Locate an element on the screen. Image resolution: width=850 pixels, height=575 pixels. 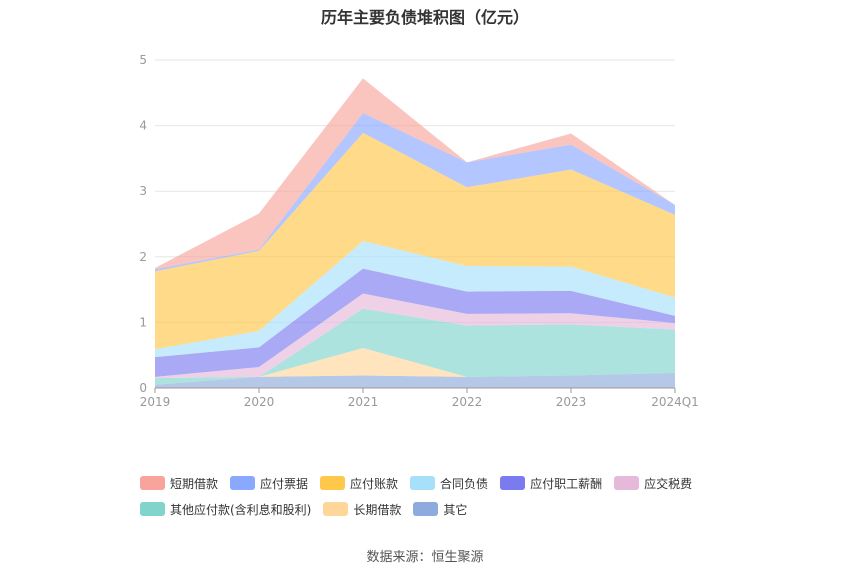
x-tick-label: 2022 is located at coordinates (467, 402).